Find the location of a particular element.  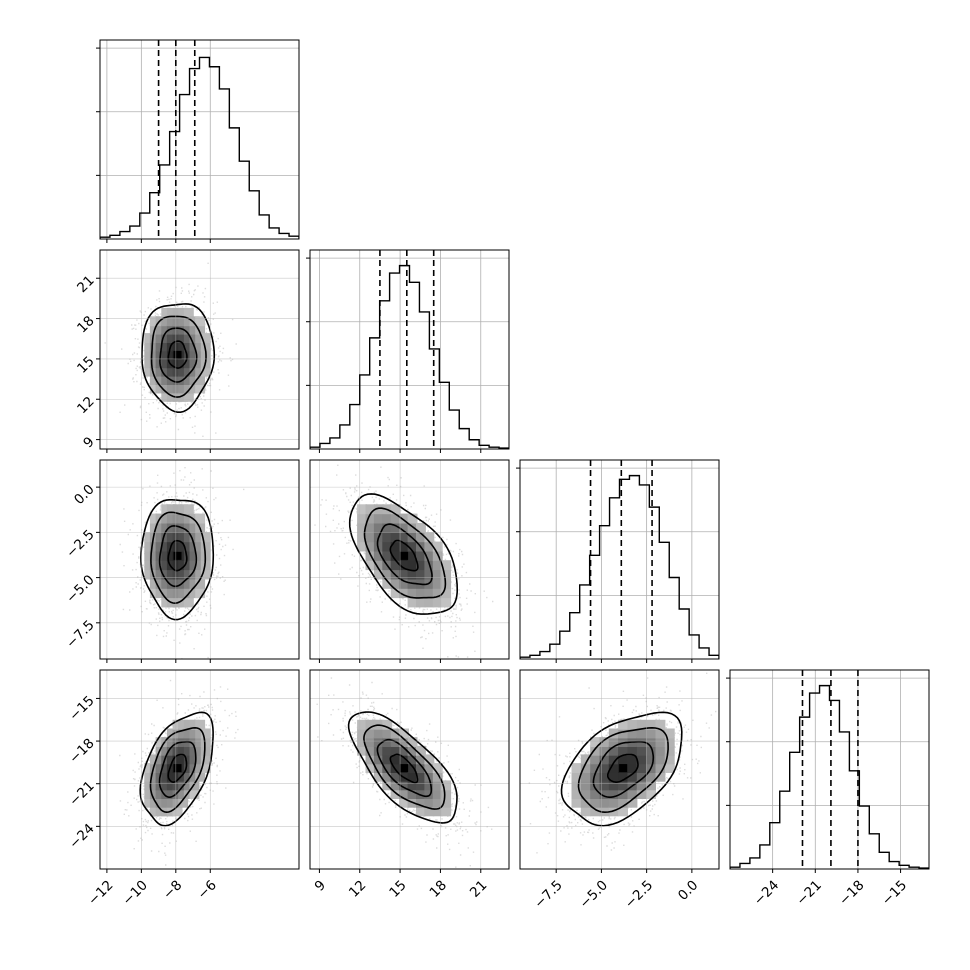

x-tick-label: −8 is located at coordinates (172, 889).